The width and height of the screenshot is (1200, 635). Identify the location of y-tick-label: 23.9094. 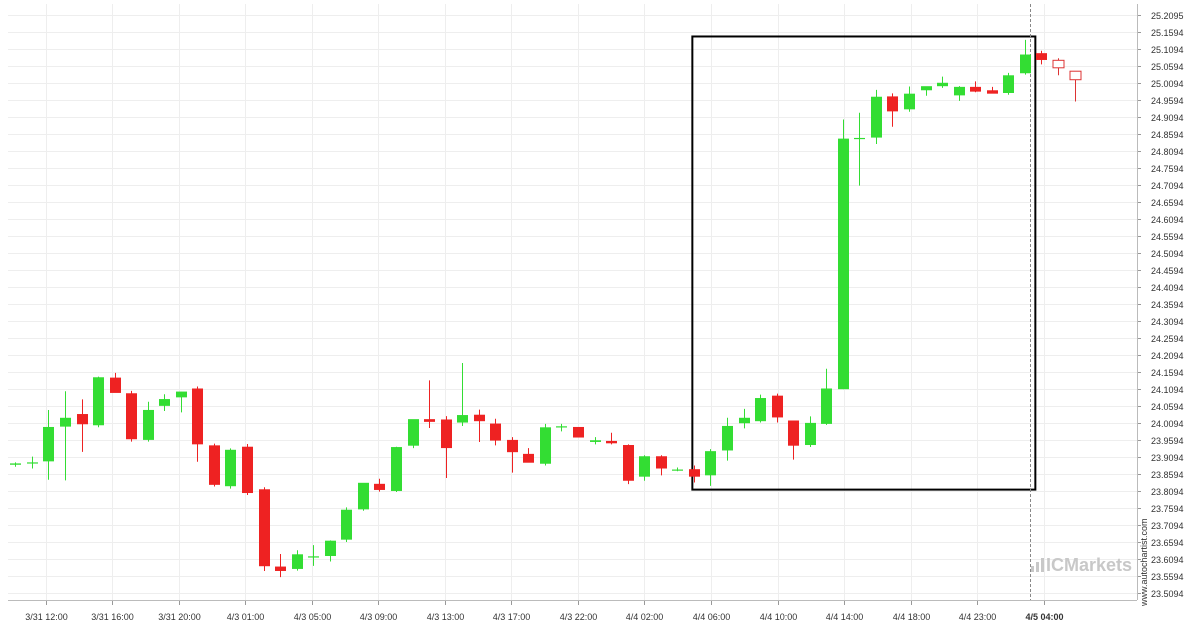
(1167, 458).